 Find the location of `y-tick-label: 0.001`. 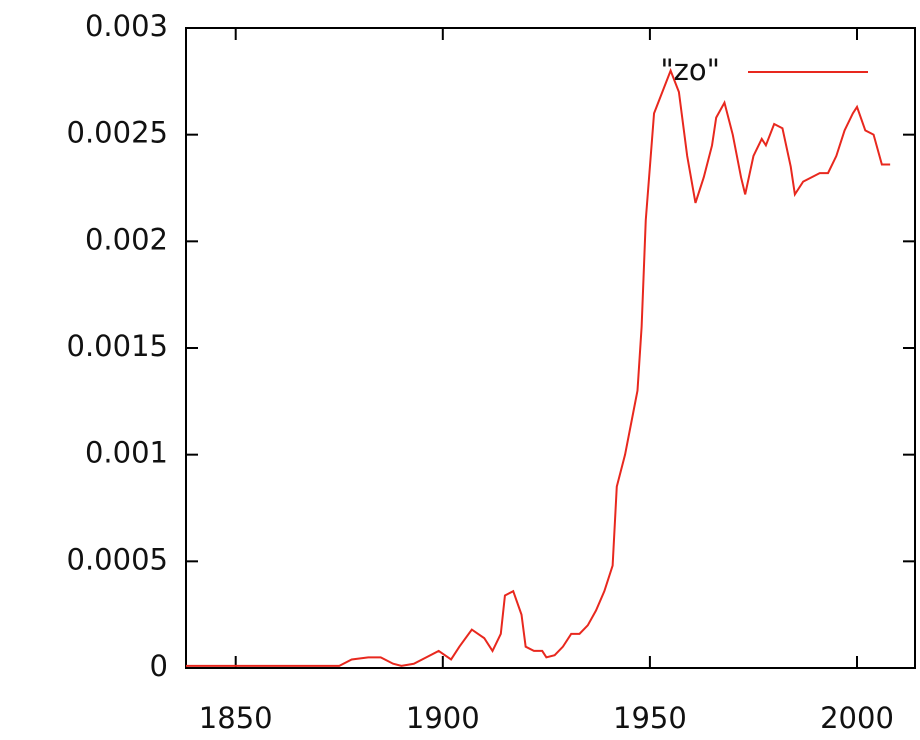

y-tick-label: 0.001 is located at coordinates (126, 453).